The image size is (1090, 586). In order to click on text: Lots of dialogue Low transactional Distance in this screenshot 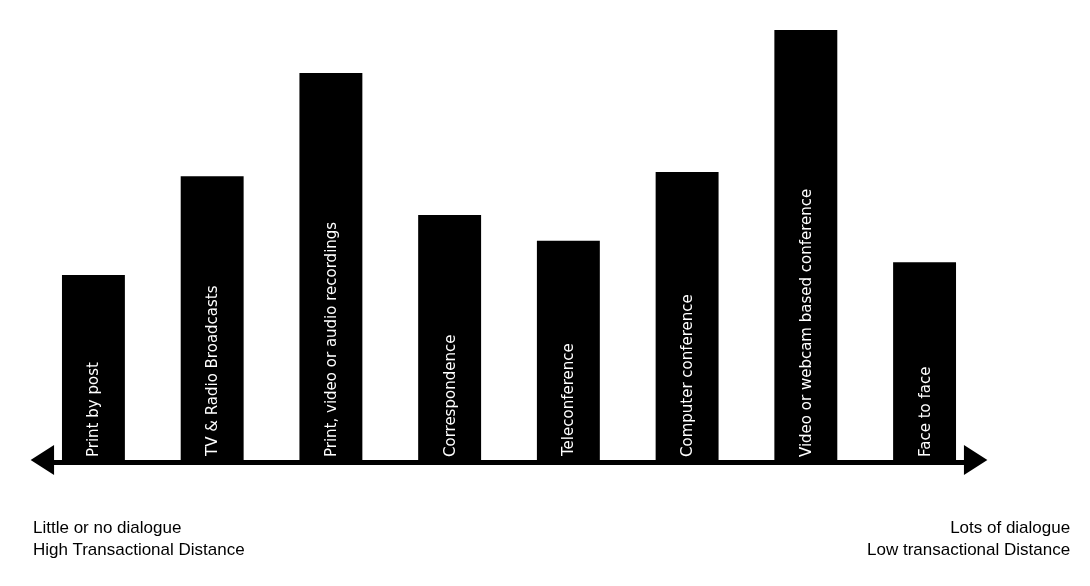, I will do `click(969, 539)`.